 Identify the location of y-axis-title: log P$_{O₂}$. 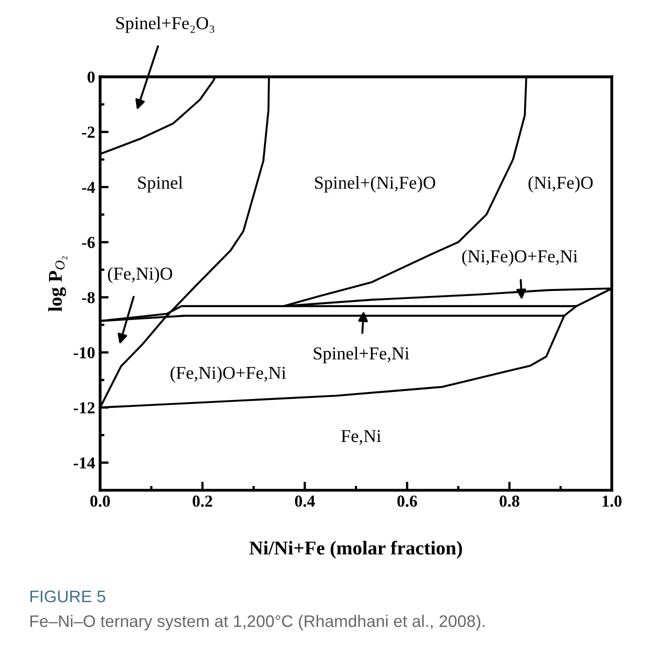
(58, 284).